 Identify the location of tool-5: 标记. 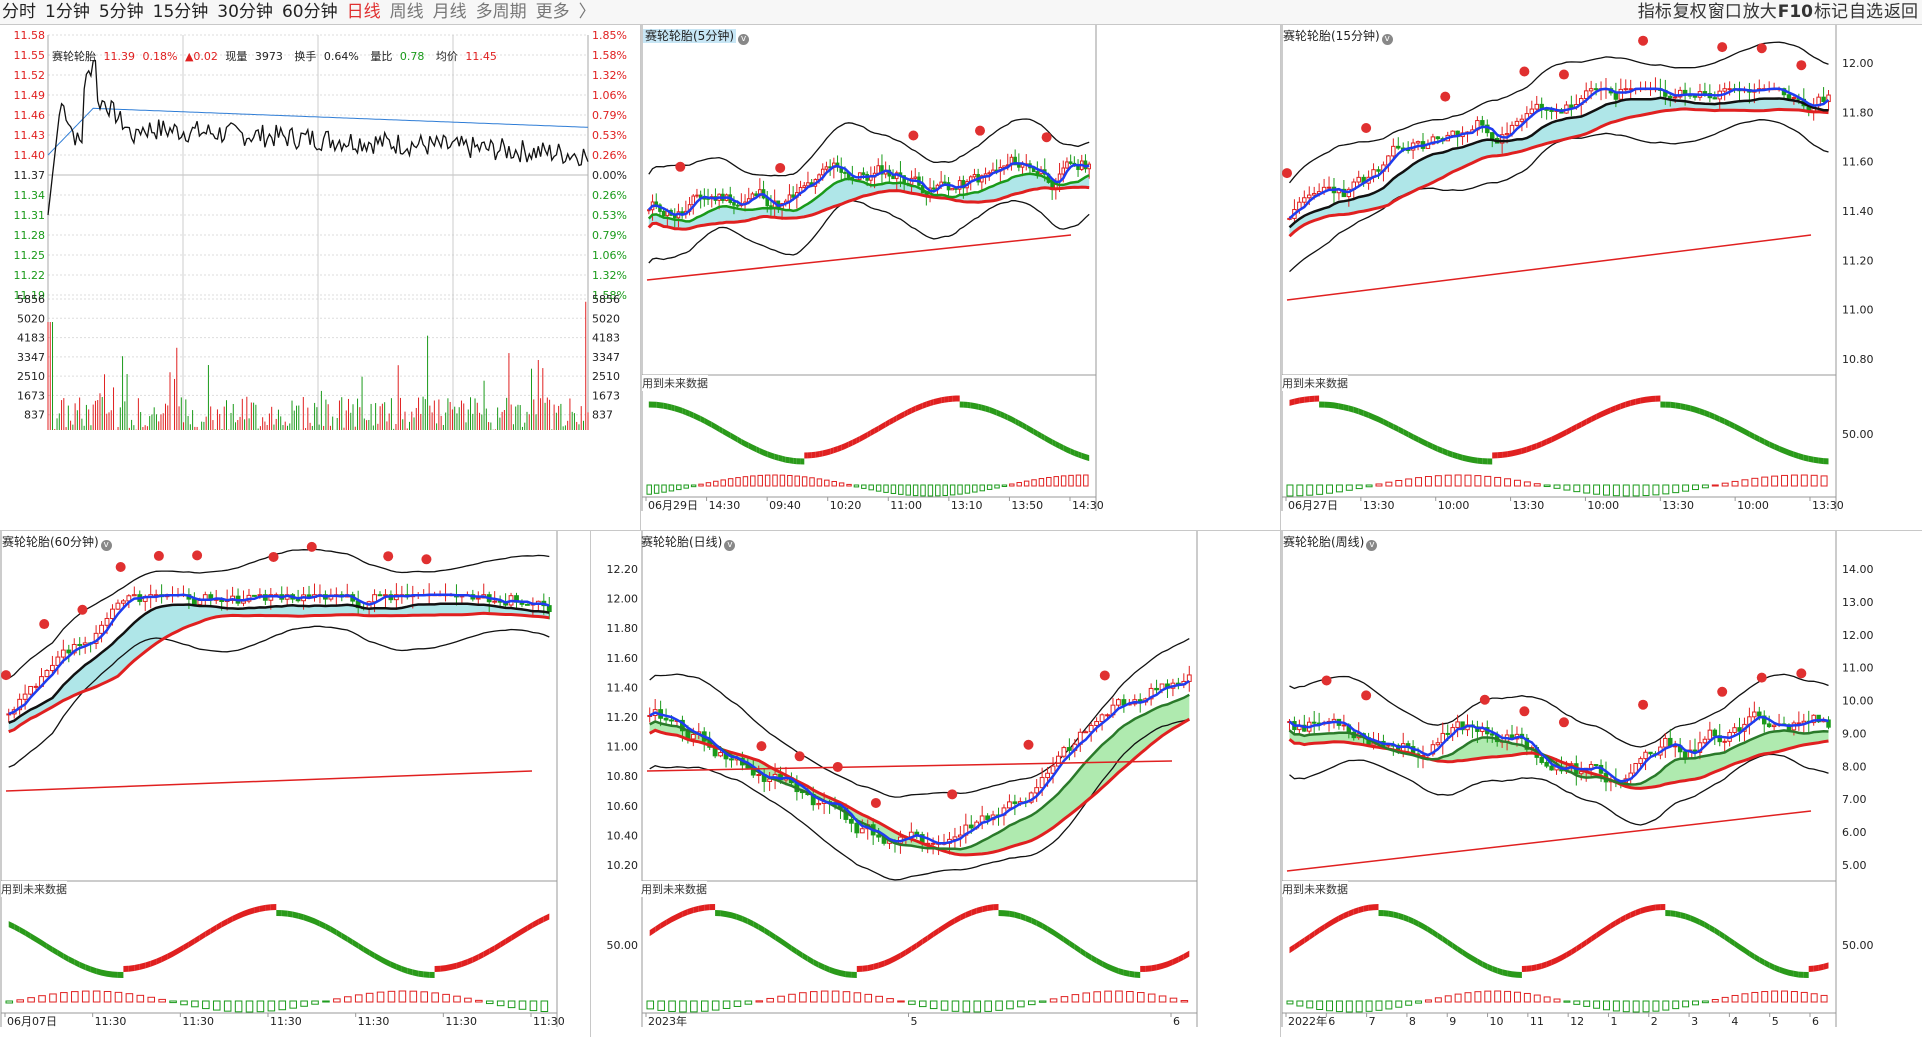
(1831, 12).